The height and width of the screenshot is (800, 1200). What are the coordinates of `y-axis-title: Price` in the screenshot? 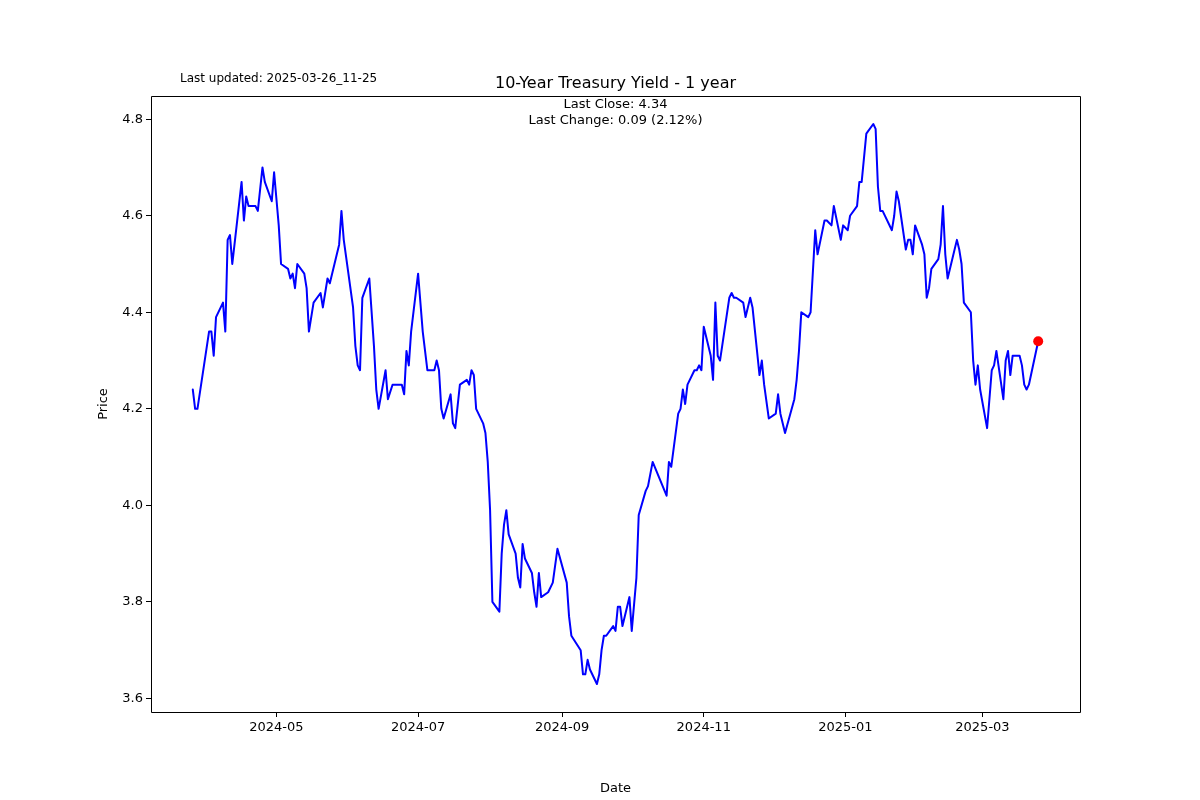 It's located at (103, 404).